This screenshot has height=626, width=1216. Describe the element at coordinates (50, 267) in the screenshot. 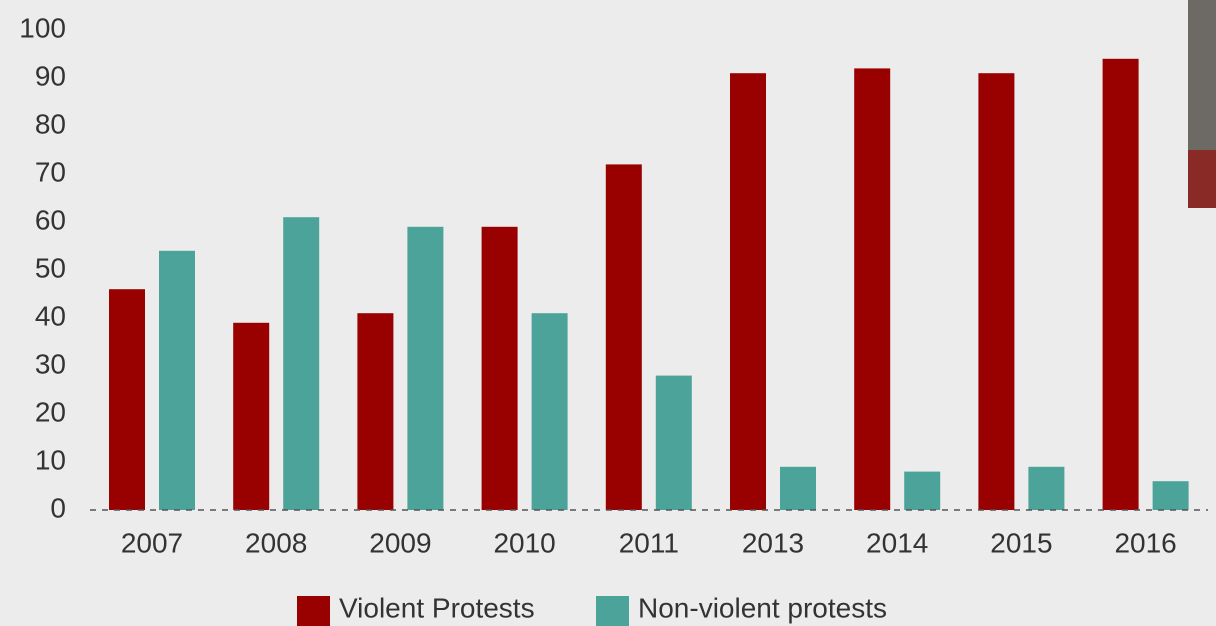

I see `y-tick-label: 50` at that location.